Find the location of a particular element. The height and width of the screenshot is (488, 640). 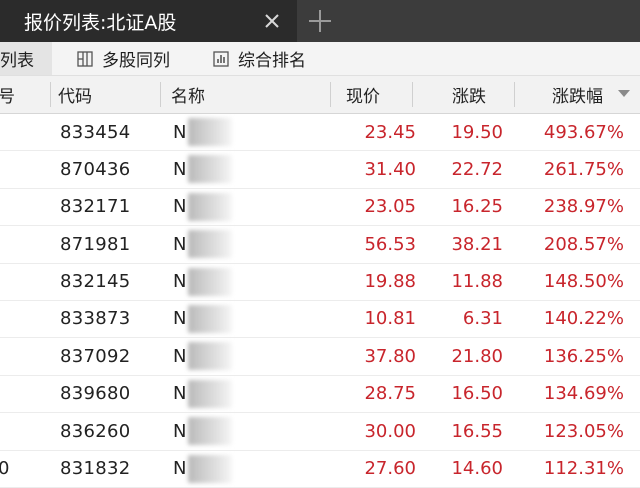

column-header-change-pct: 涨跌幅 is located at coordinates (577, 97).